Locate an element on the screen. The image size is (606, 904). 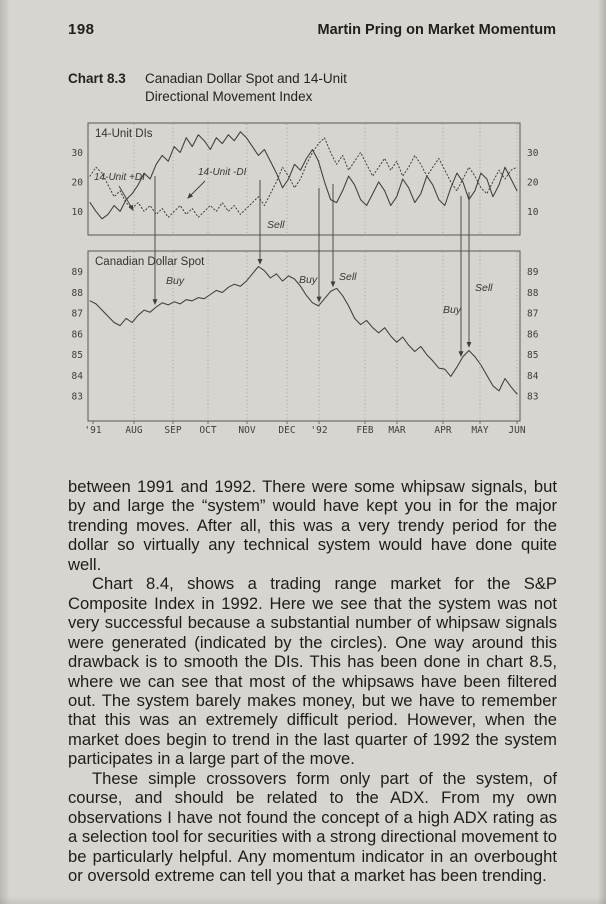
page-number: 198 is located at coordinates (81, 29).